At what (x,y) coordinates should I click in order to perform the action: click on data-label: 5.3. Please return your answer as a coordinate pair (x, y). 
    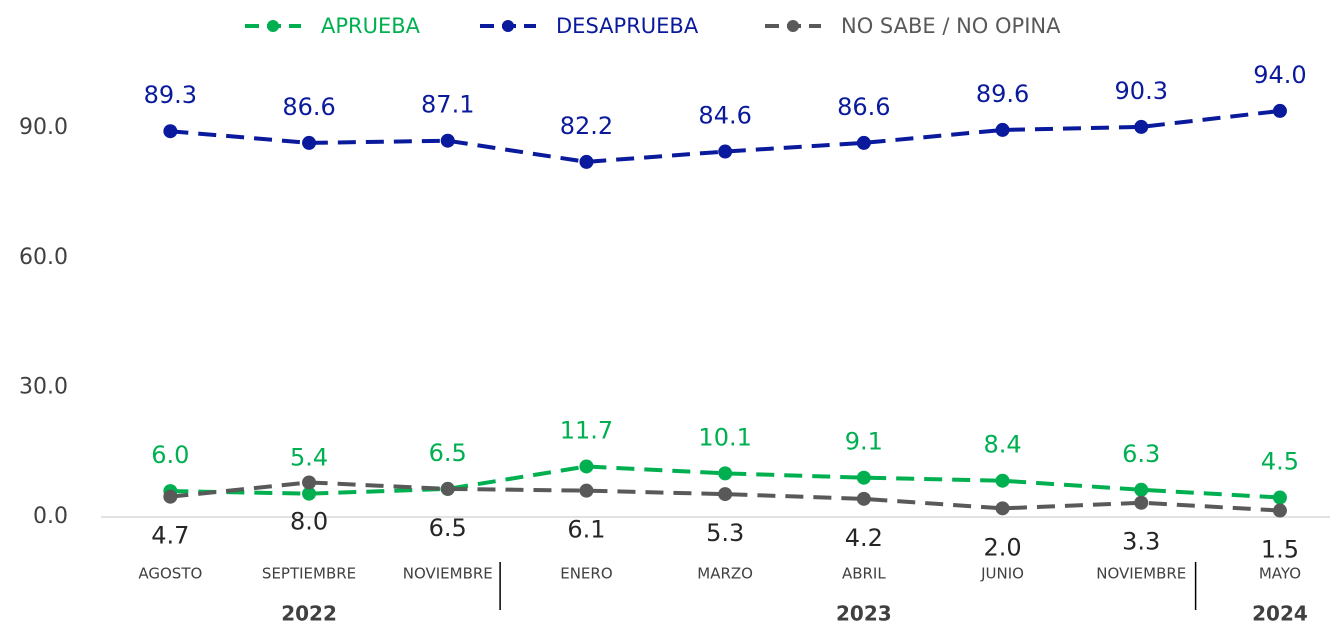
    Looking at the image, I should click on (725, 533).